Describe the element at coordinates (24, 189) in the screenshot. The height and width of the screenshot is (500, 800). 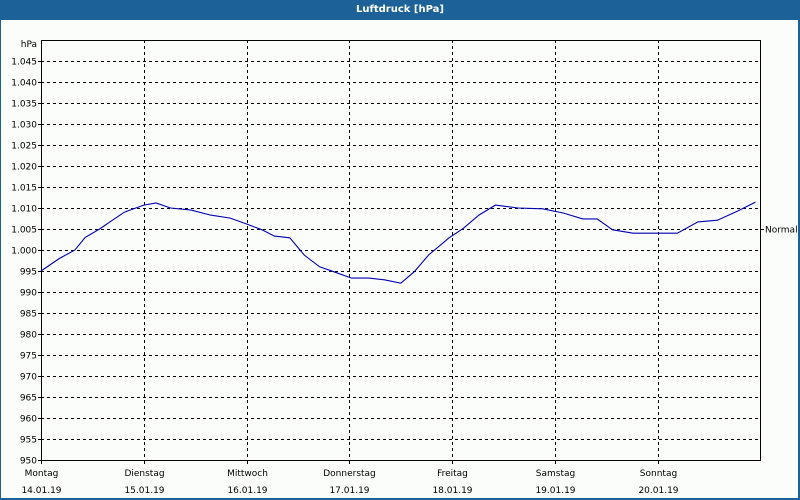
I see `y-tick-label: 1.015` at that location.